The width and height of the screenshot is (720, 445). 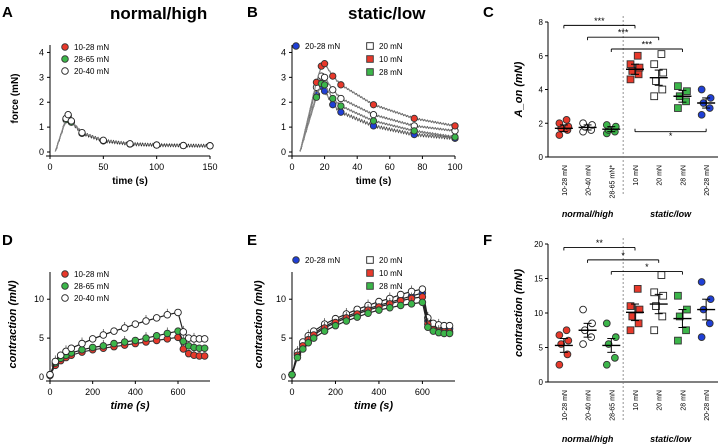 I want to click on legend-label: 20-28 mN, so click(x=322, y=260).